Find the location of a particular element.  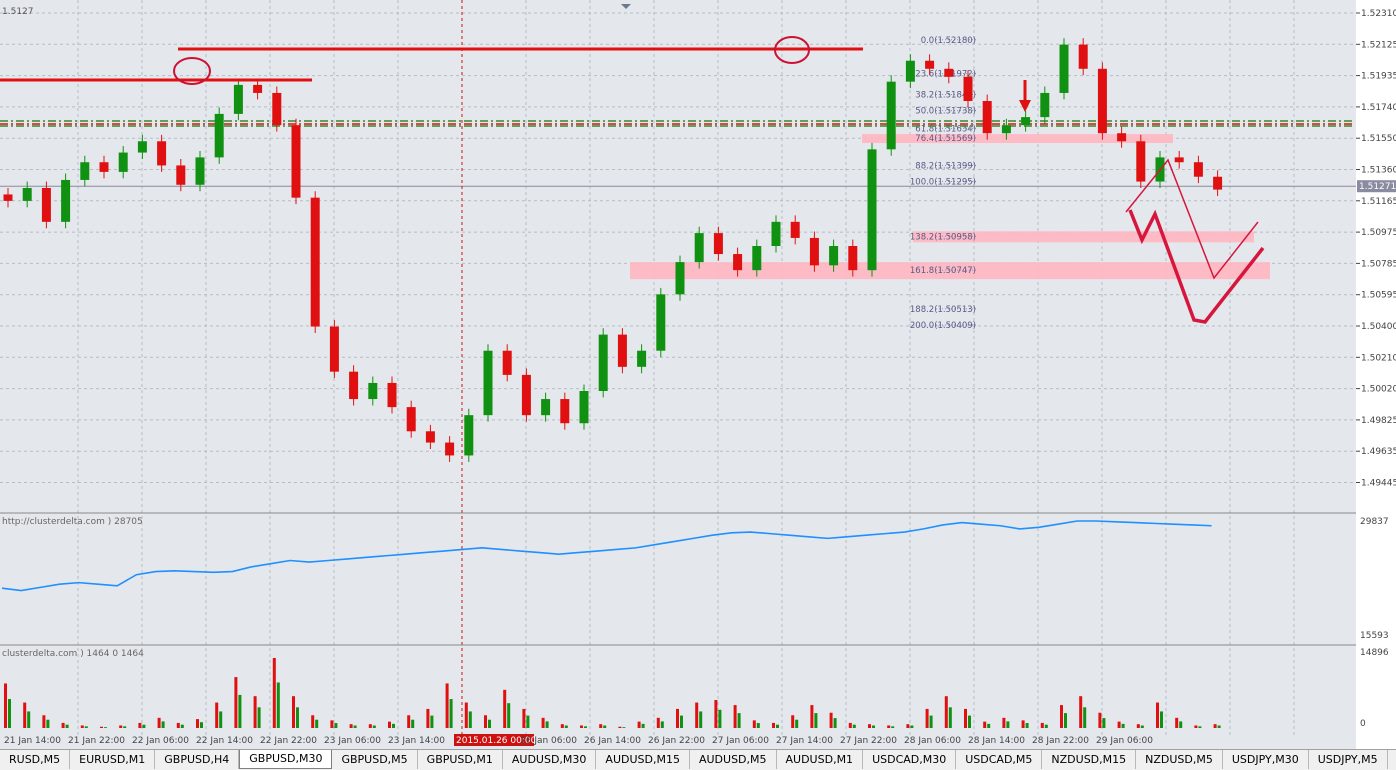

fib-level-label: 0.0(1.52180) is located at coordinates (948, 41).